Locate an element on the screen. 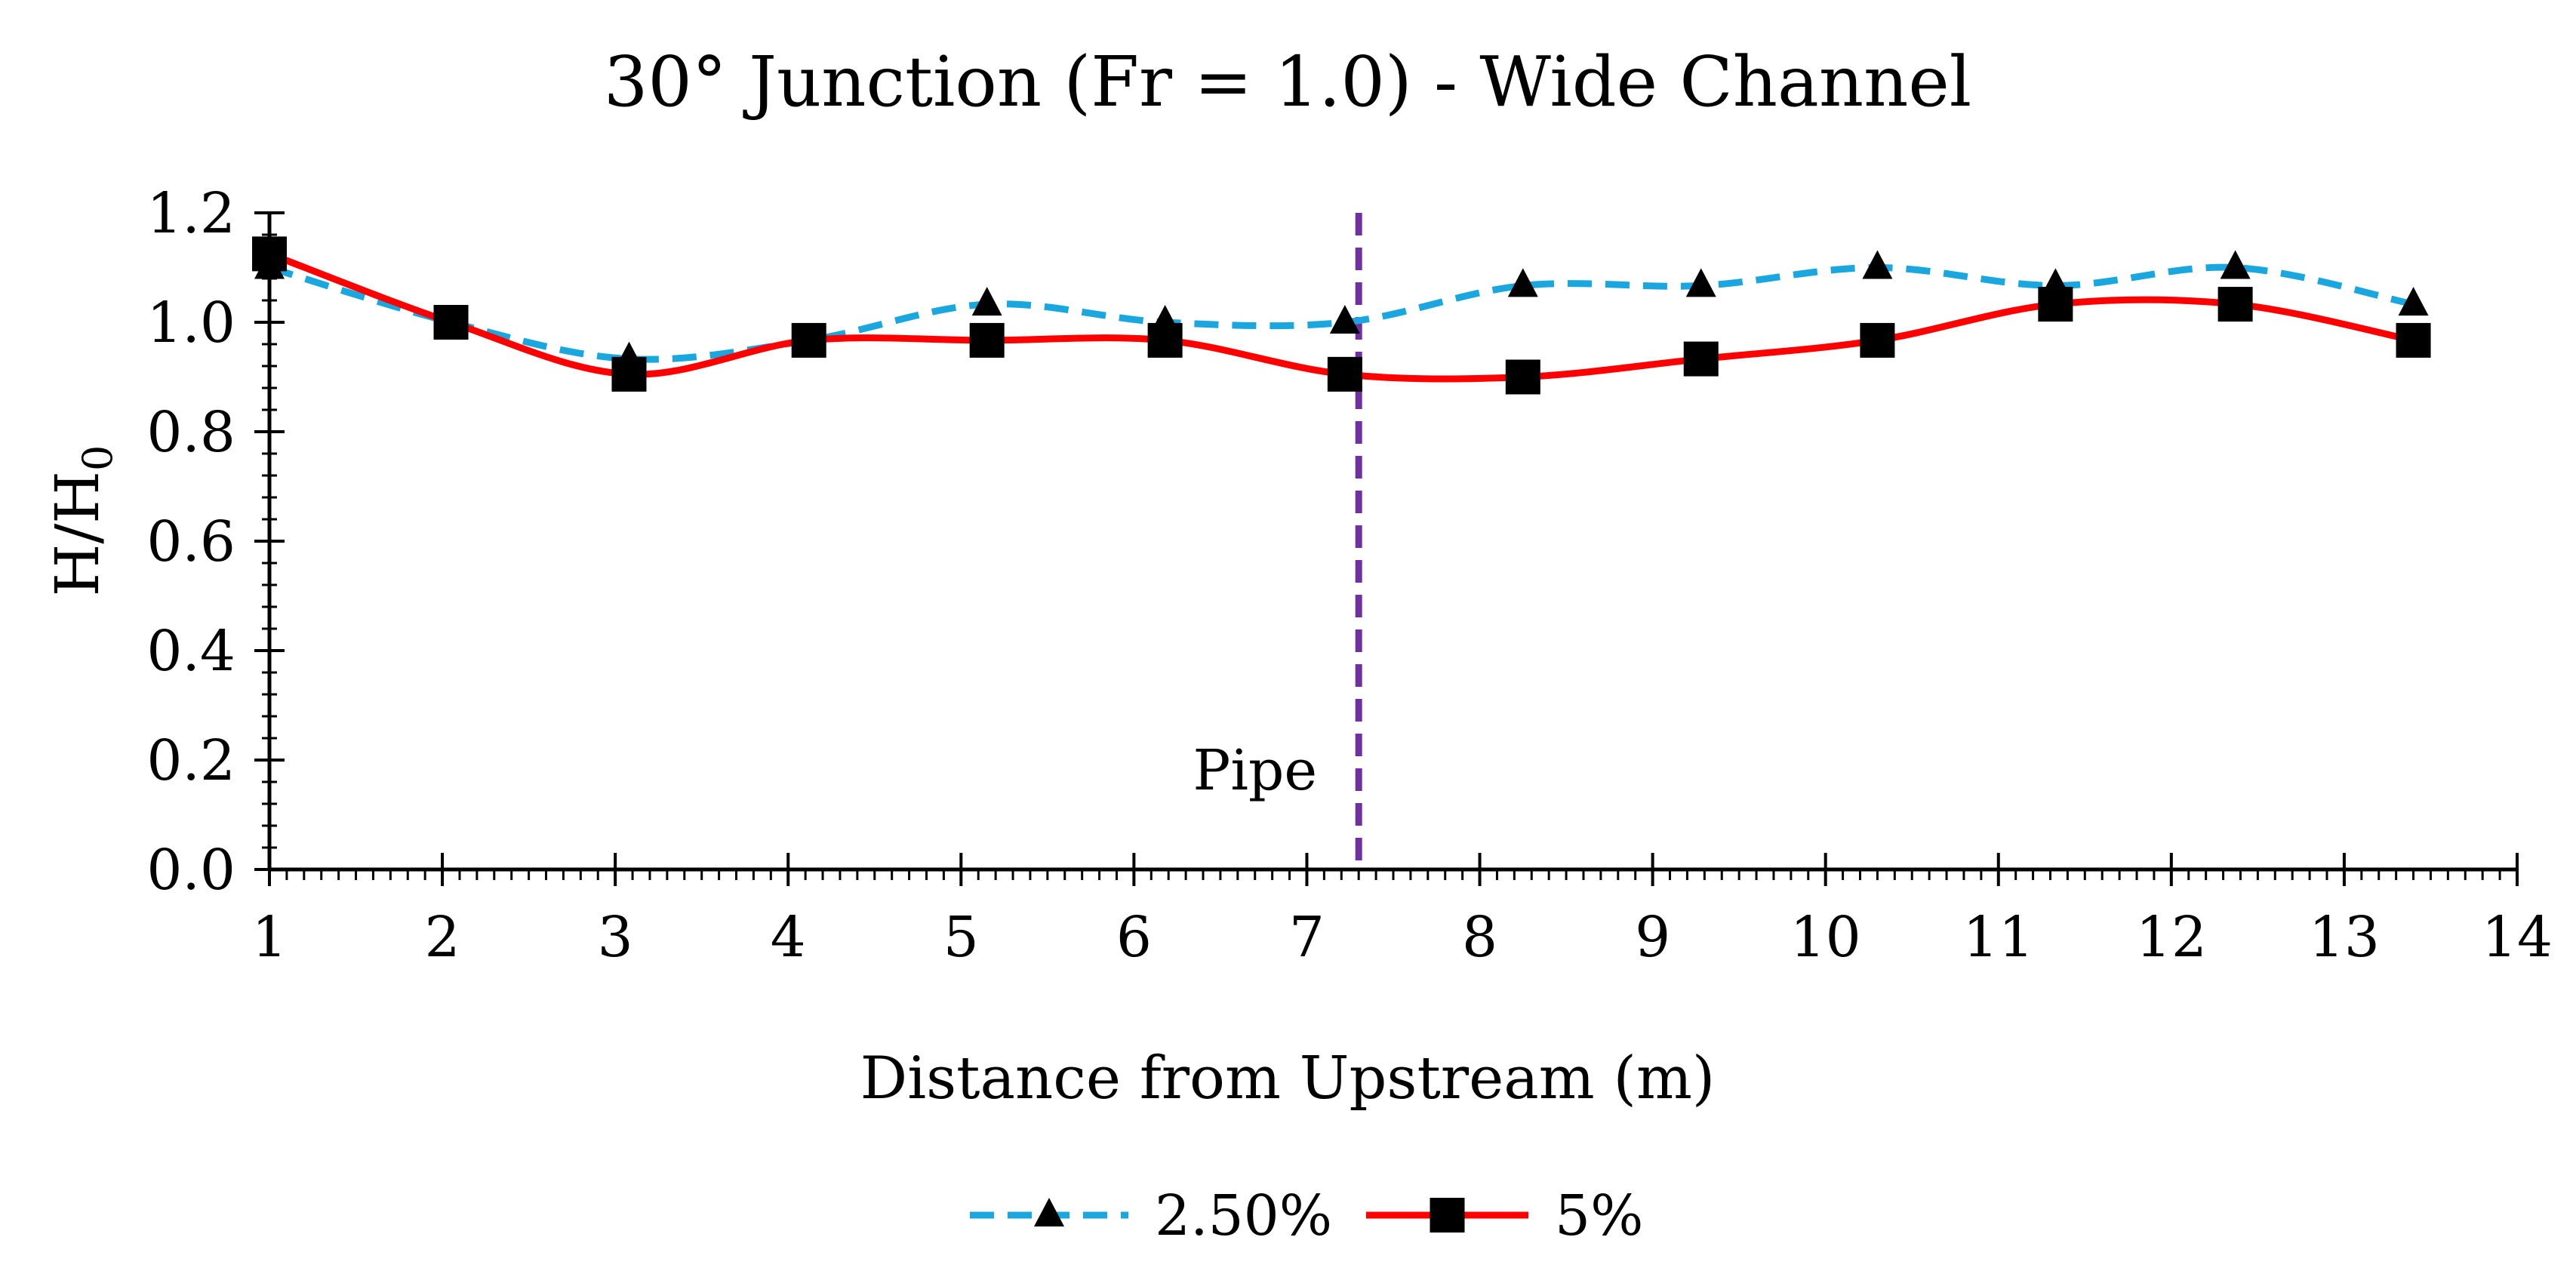 This screenshot has height=1271, width=2576. y-axis-label-subscript: 0 is located at coordinates (98, 458).